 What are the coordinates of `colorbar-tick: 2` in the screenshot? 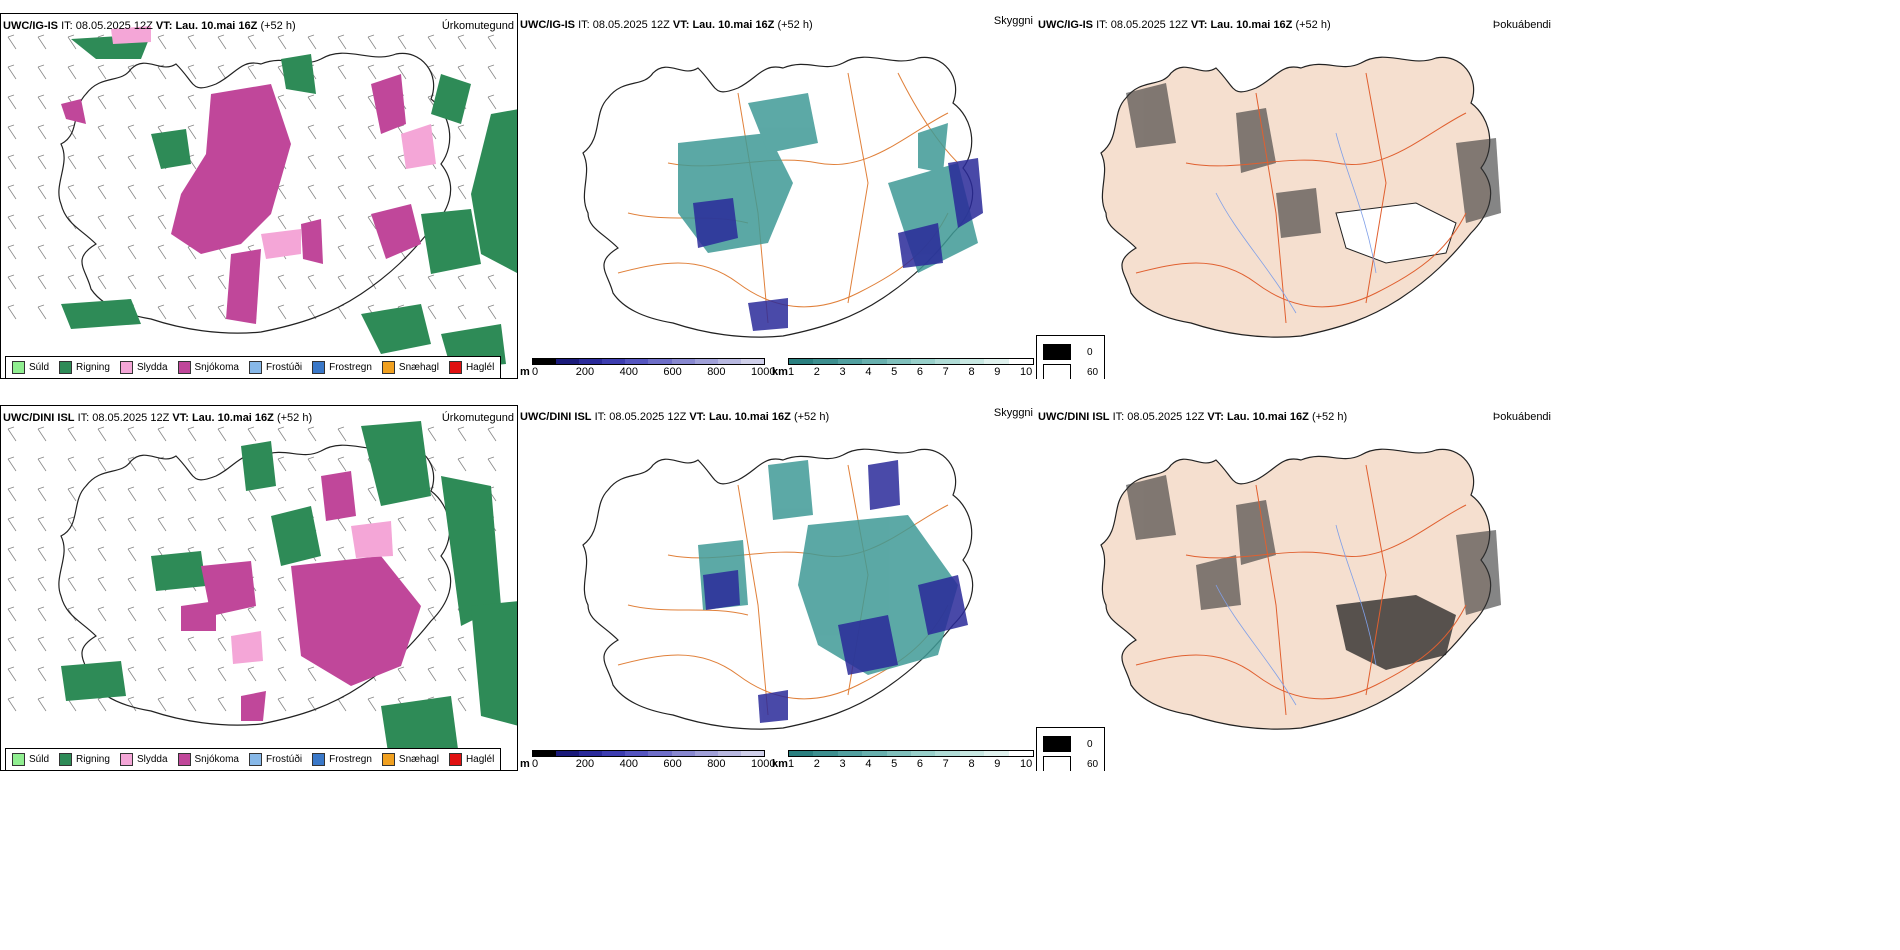 It's located at (816, 372).